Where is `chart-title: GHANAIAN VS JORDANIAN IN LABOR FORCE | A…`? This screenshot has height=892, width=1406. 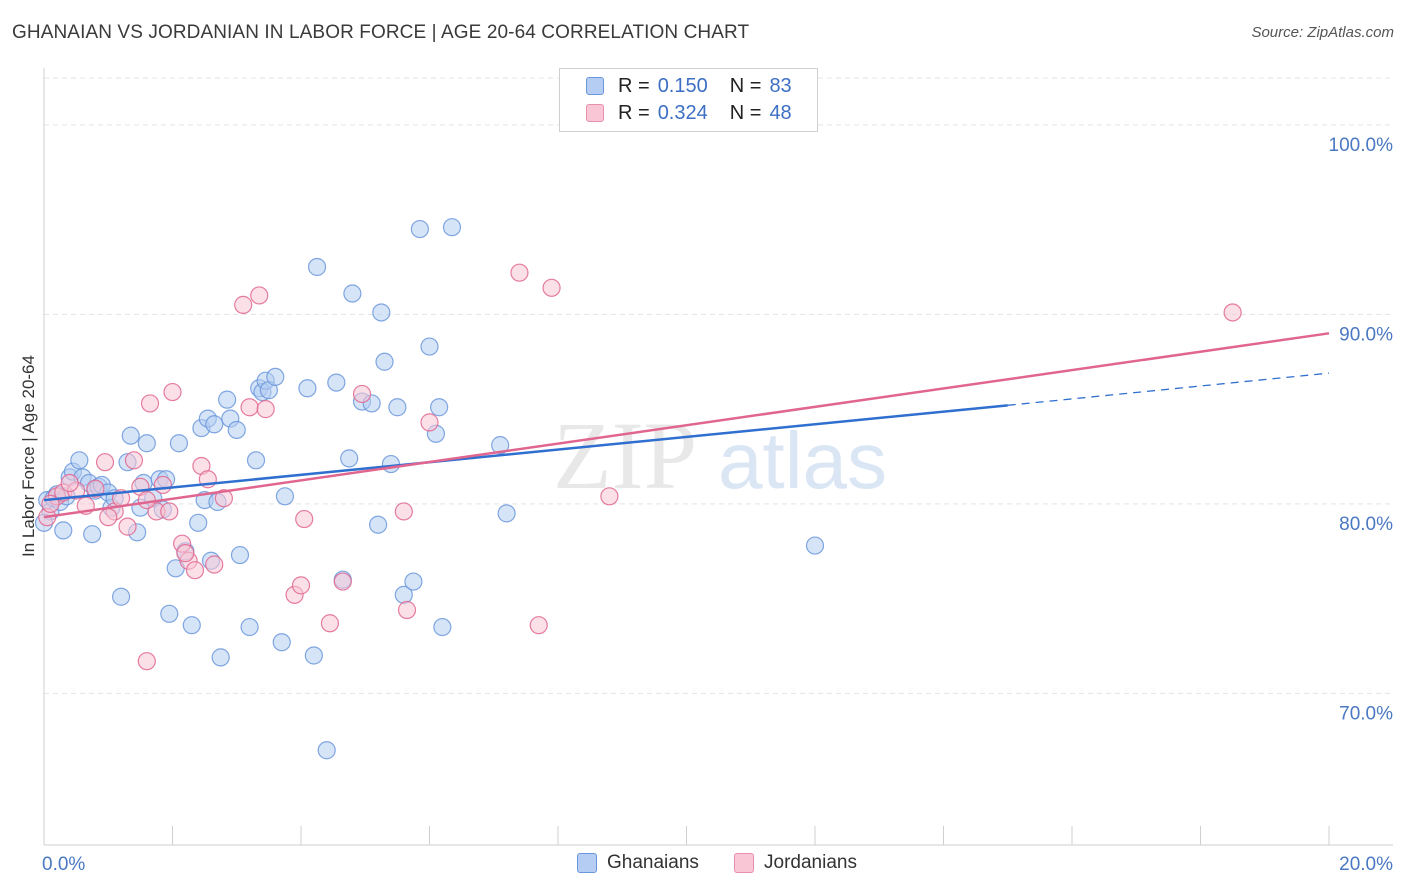 chart-title: GHANAIAN VS JORDANIAN IN LABOR FORCE | A… is located at coordinates (381, 32).